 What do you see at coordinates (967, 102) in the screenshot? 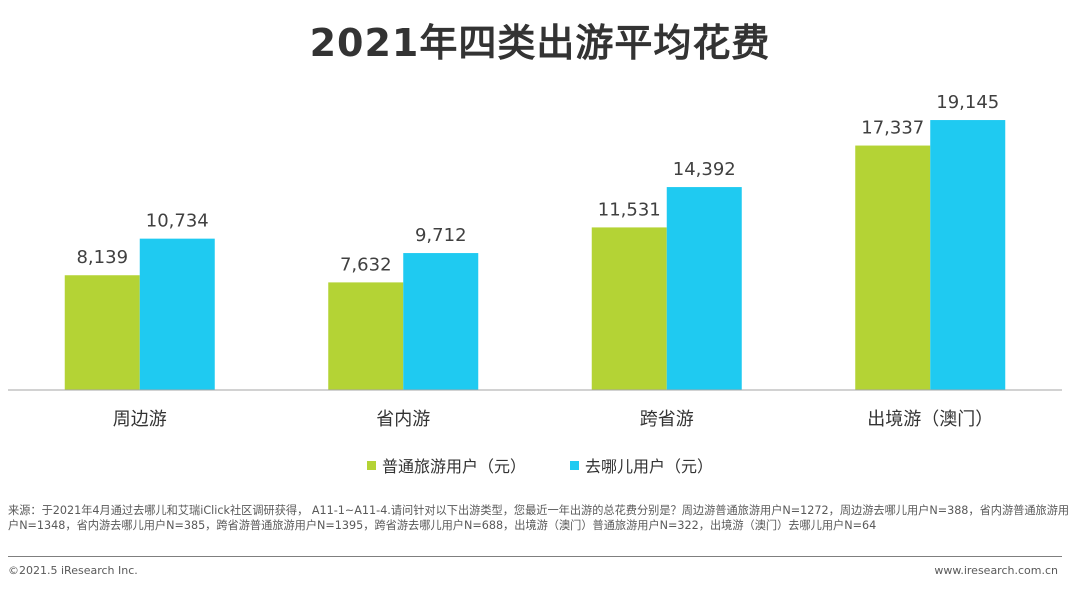
I see `data-label-qunar-3: 19,145` at bounding box center [967, 102].